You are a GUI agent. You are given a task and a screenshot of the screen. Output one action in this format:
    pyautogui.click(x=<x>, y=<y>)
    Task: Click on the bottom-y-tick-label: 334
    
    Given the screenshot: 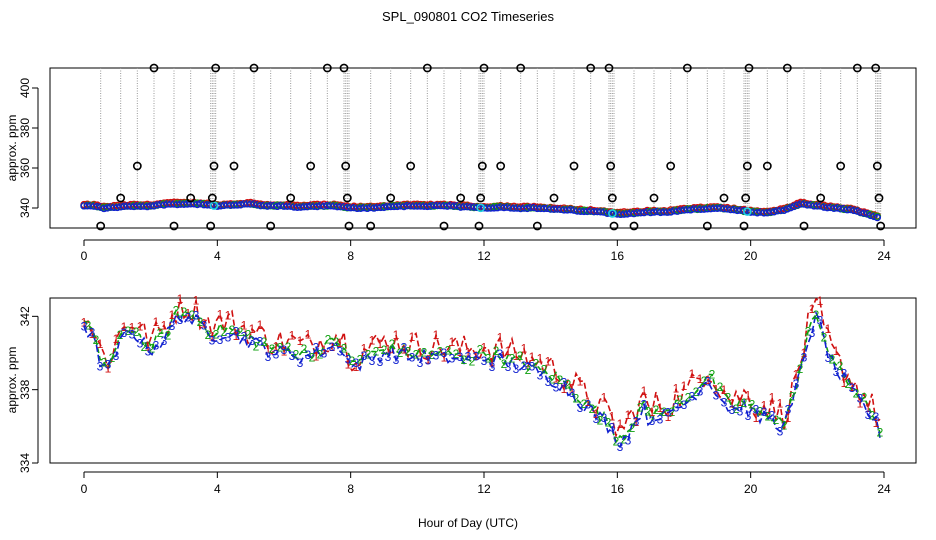 What is the action you would take?
    pyautogui.click(x=25, y=463)
    